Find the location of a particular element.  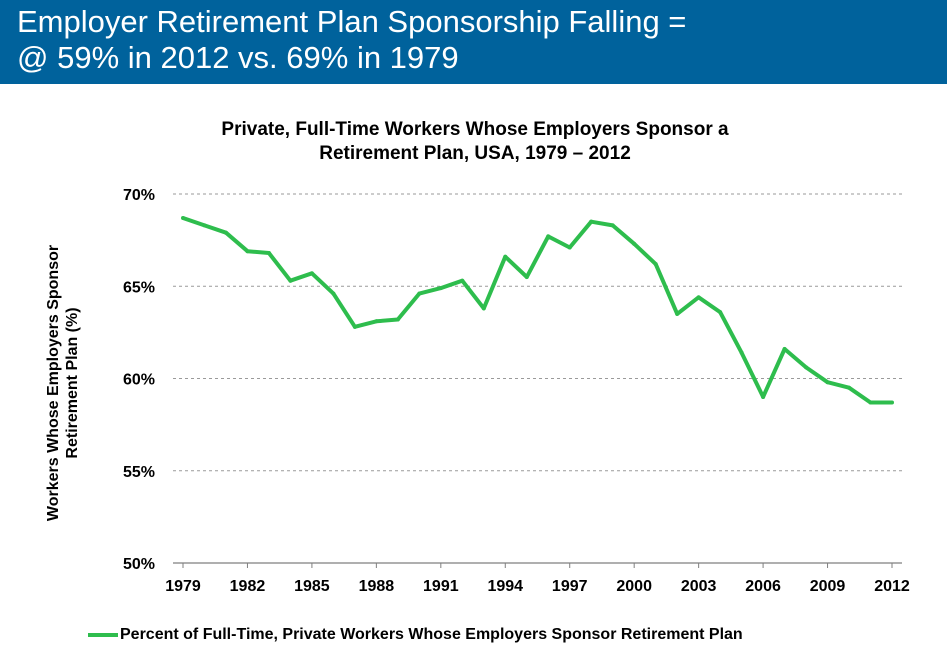

y-tick-label: 55% is located at coordinates (139, 472).